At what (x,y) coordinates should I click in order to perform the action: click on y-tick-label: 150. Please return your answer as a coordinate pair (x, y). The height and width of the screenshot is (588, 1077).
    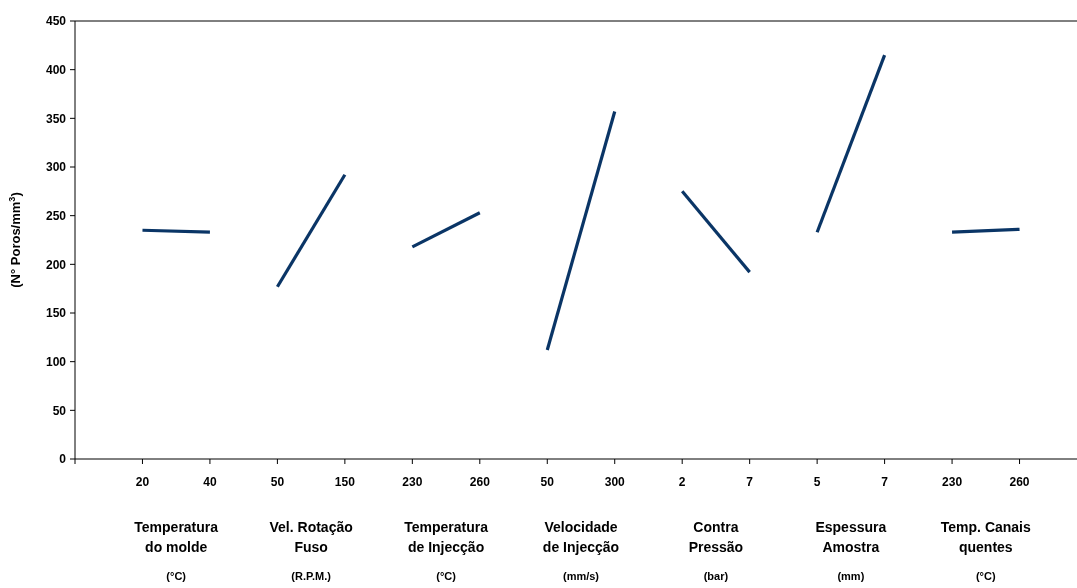
    Looking at the image, I should click on (56, 313).